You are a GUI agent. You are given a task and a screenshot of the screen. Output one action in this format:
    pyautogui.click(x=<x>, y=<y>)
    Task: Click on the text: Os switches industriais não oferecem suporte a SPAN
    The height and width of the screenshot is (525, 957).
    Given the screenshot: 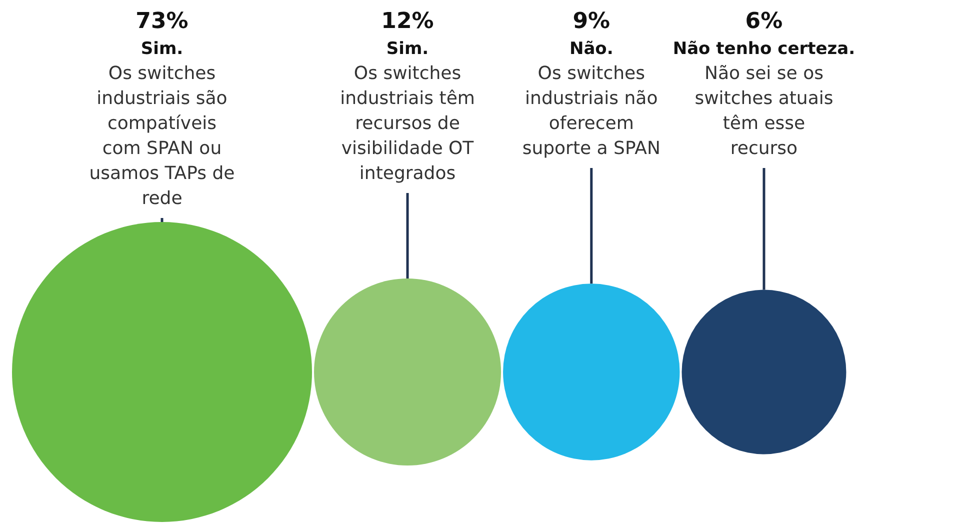 What is the action you would take?
    pyautogui.click(x=591, y=111)
    